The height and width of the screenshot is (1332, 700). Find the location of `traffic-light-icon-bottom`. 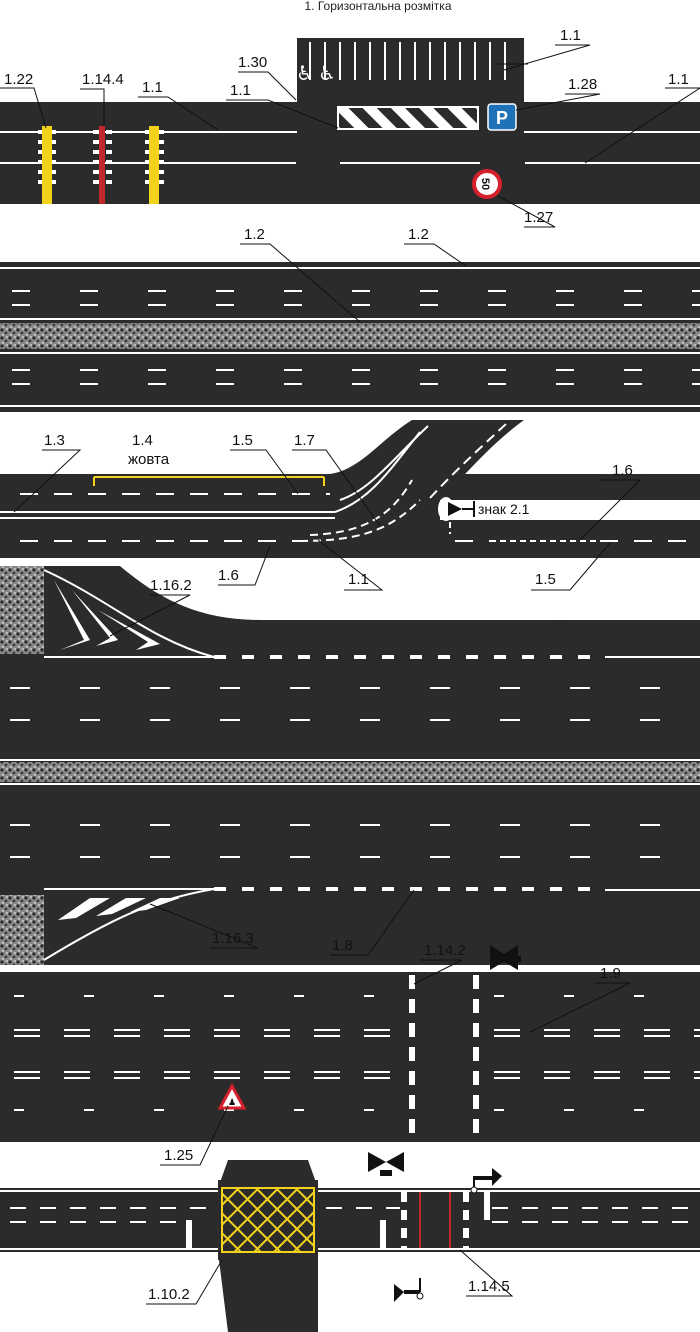

traffic-light-icon-bottom is located at coordinates (409, 1290).